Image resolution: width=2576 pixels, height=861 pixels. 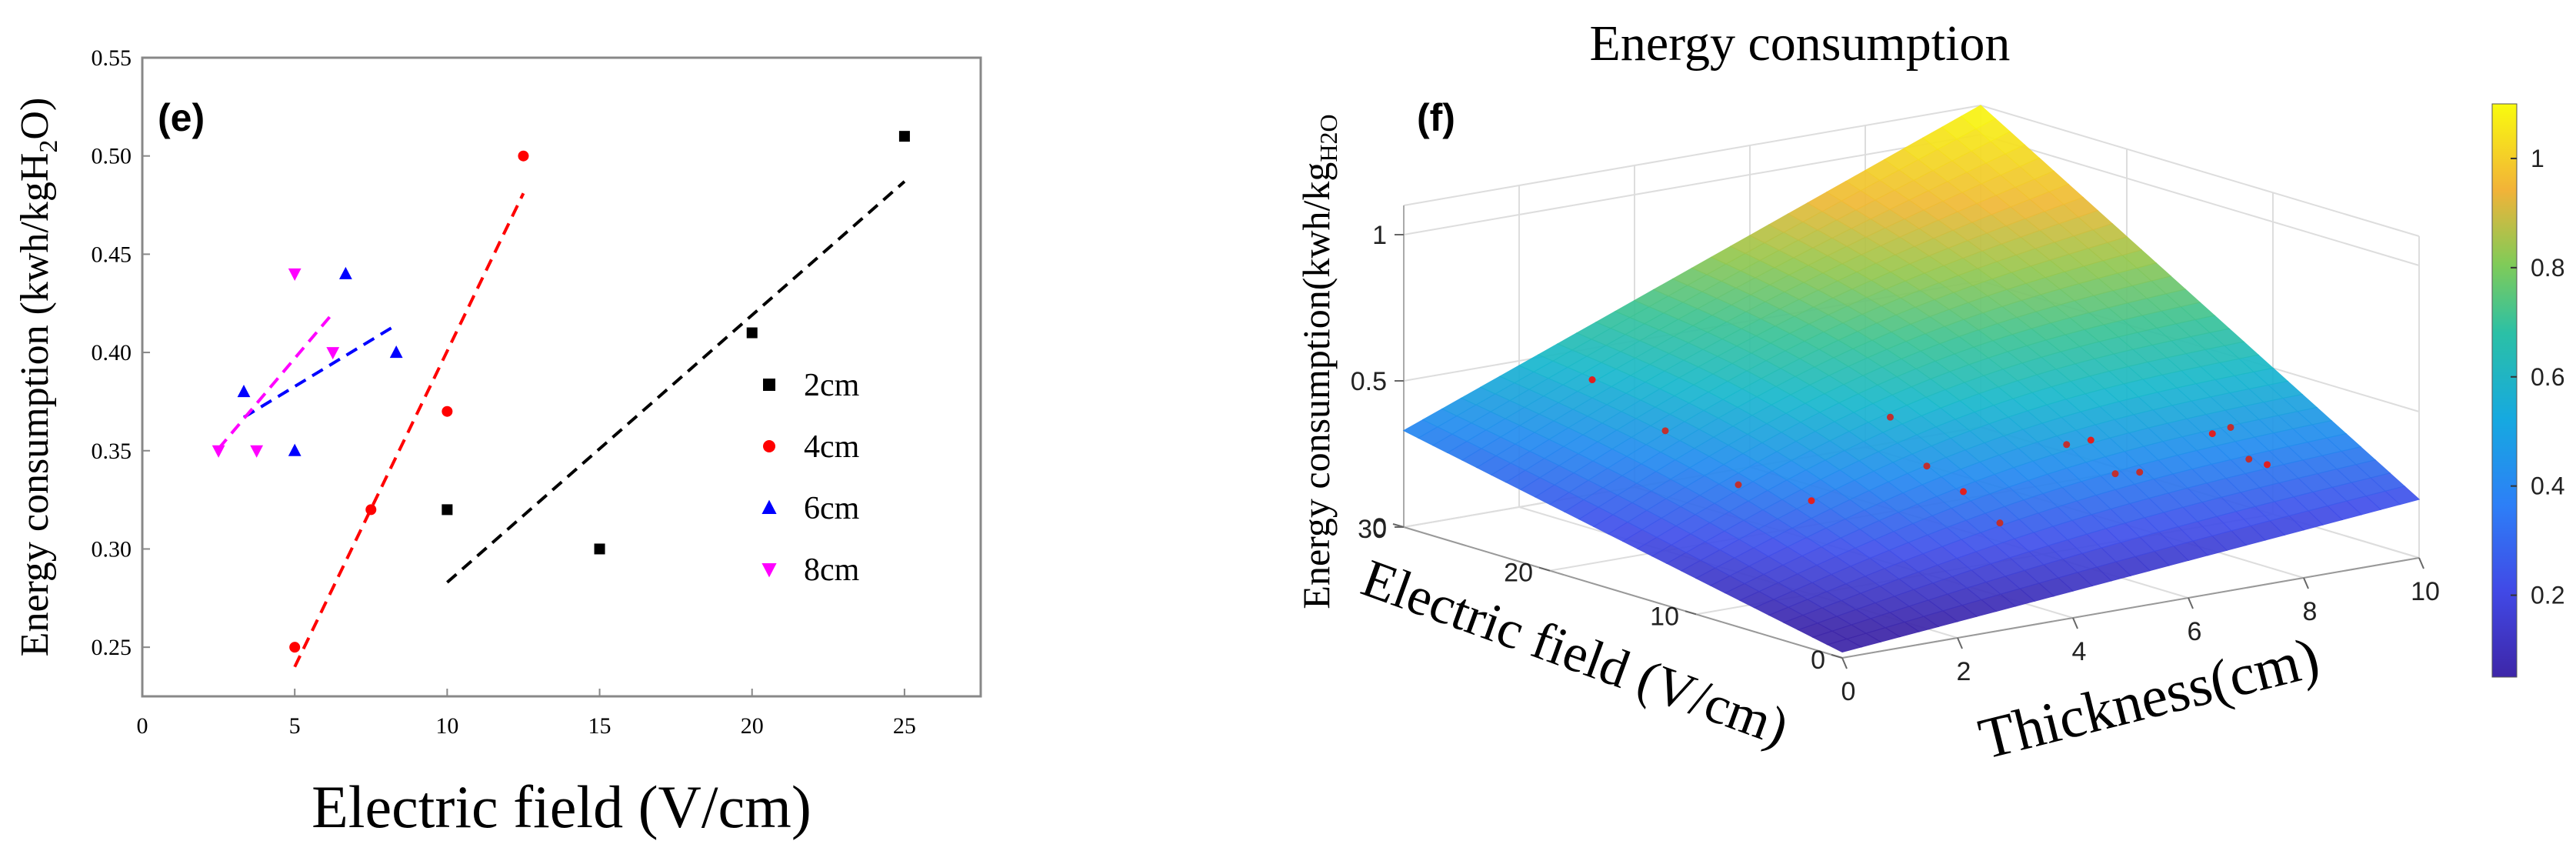 I want to click on z-axis-label-f-main: Energy consumption(kwh/kg, so click(x=1316, y=385).